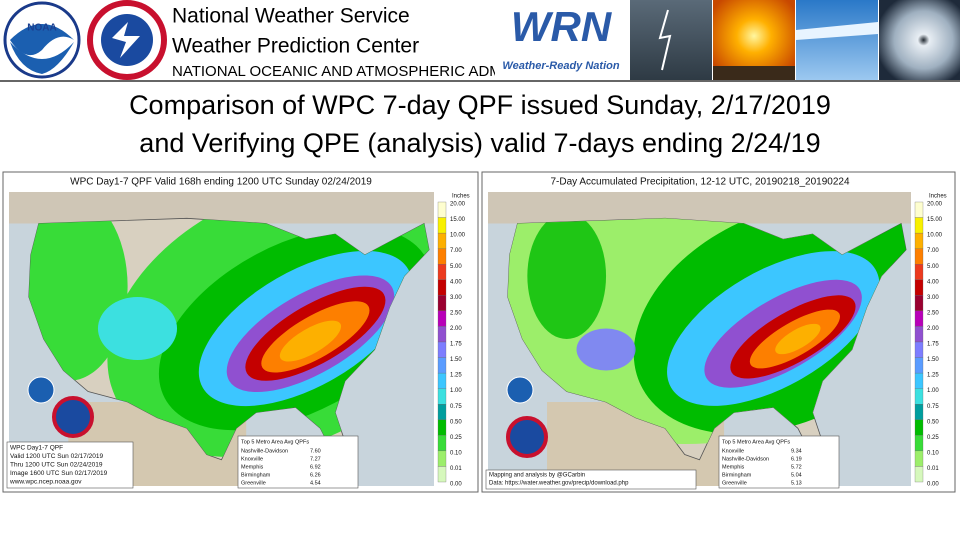 This screenshot has width=960, height=540. I want to click on legend-label: 0.25, so click(933, 438).